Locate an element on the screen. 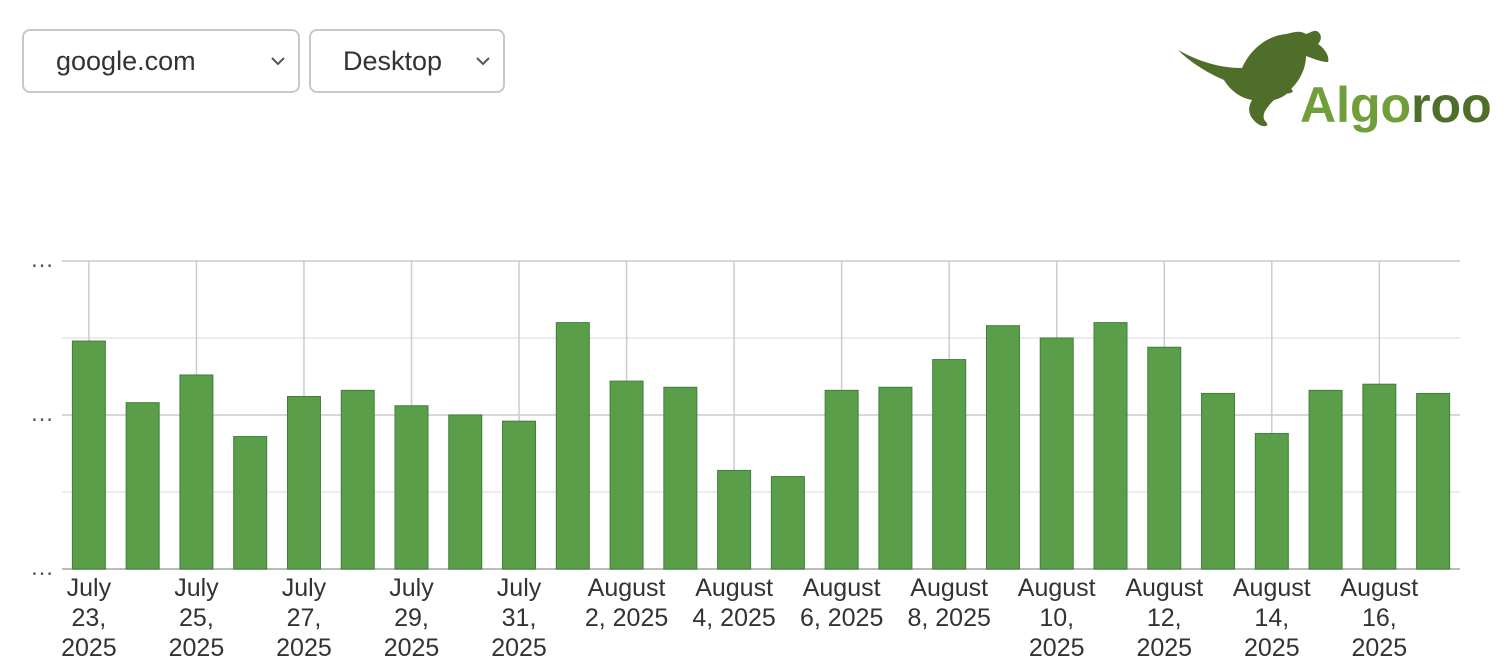  x-tick-label: August 14, 2025 is located at coordinates (1272, 618).